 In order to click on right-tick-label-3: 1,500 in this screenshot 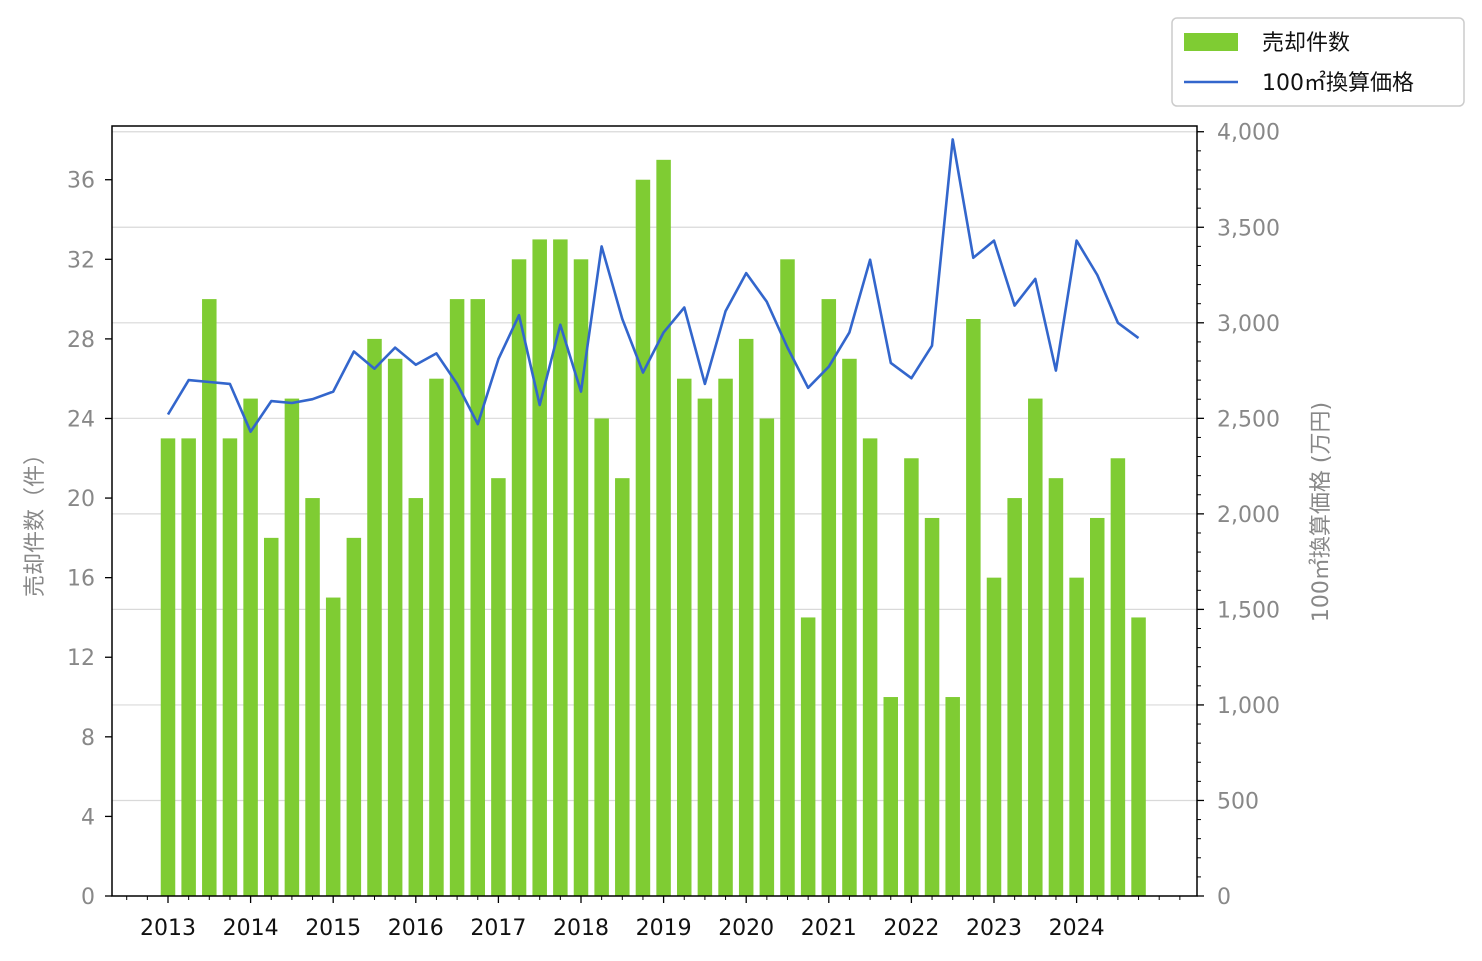, I will do `click(1248, 610)`.